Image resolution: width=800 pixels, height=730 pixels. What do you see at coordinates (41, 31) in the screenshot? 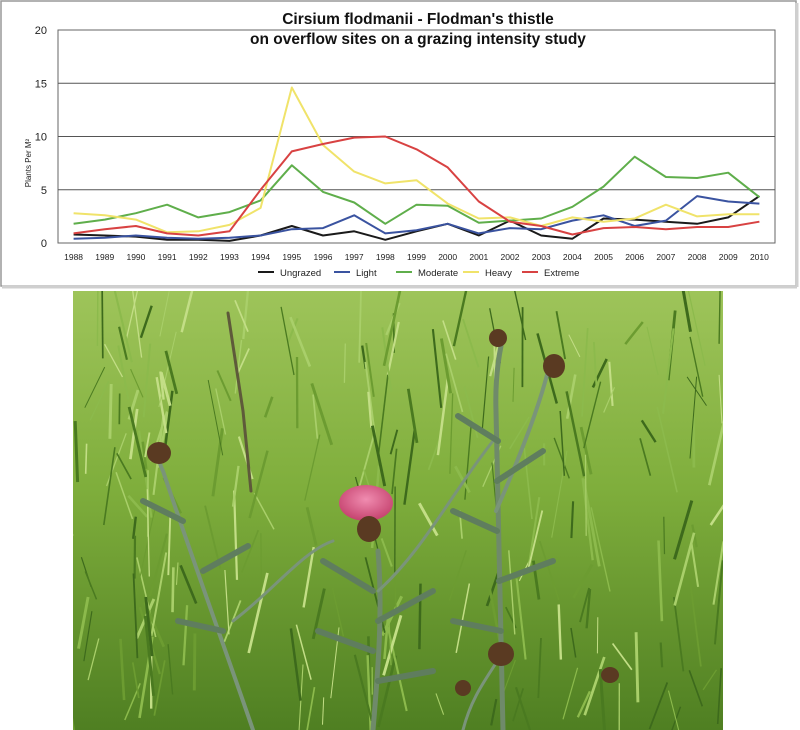
I see `y-tick-label: 20` at bounding box center [41, 31].